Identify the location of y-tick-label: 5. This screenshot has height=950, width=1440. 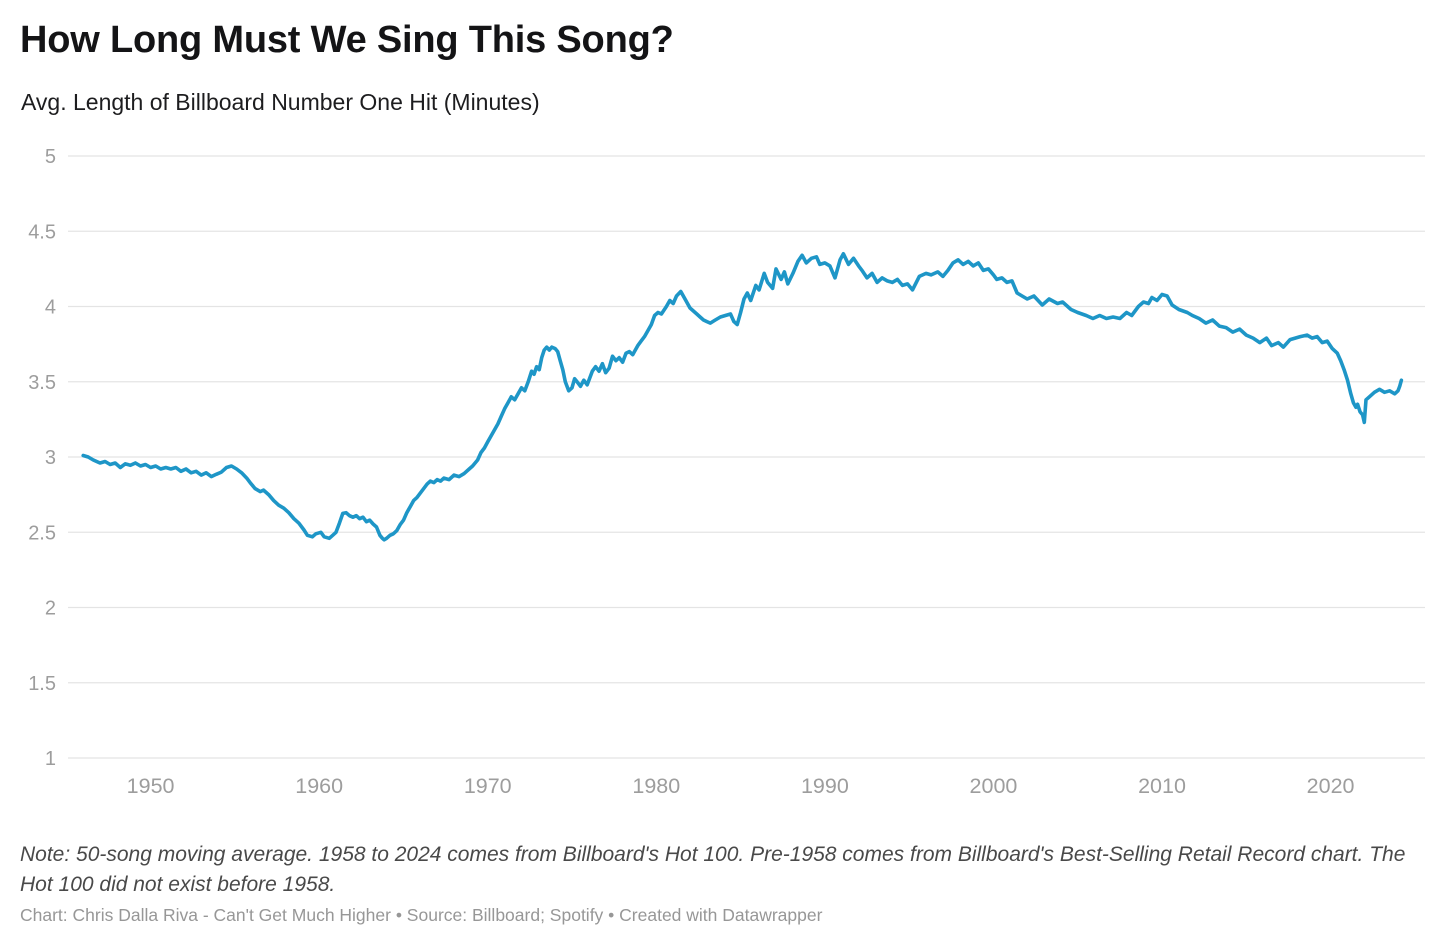
(50, 157).